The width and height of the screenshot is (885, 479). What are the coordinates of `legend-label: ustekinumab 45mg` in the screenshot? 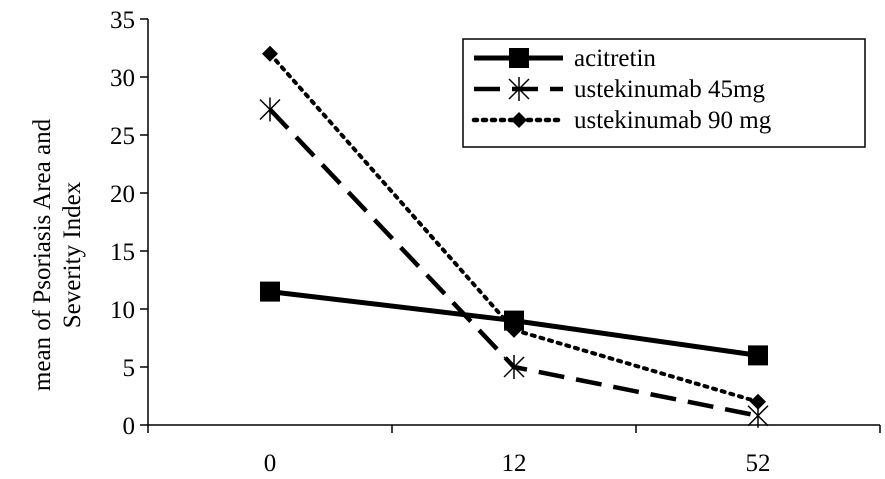 It's located at (669, 89).